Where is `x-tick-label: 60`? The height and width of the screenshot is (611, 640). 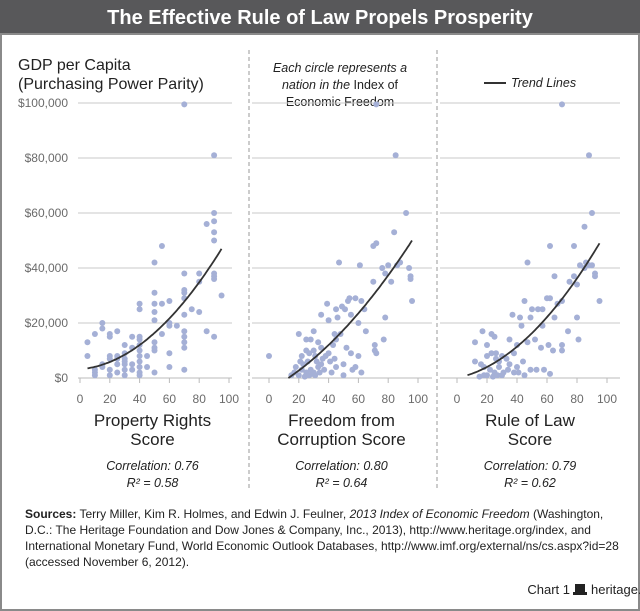 x-tick-label: 60 is located at coordinates (547, 399).